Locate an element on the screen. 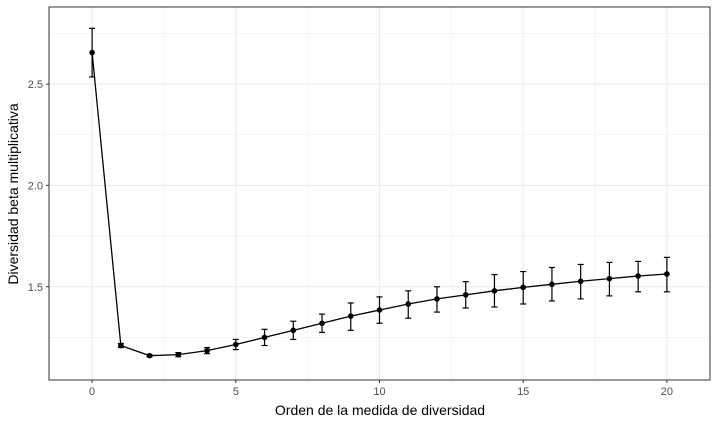 Image resolution: width=719 pixels, height=426 pixels. x-tick-label: 0 is located at coordinates (92, 392).